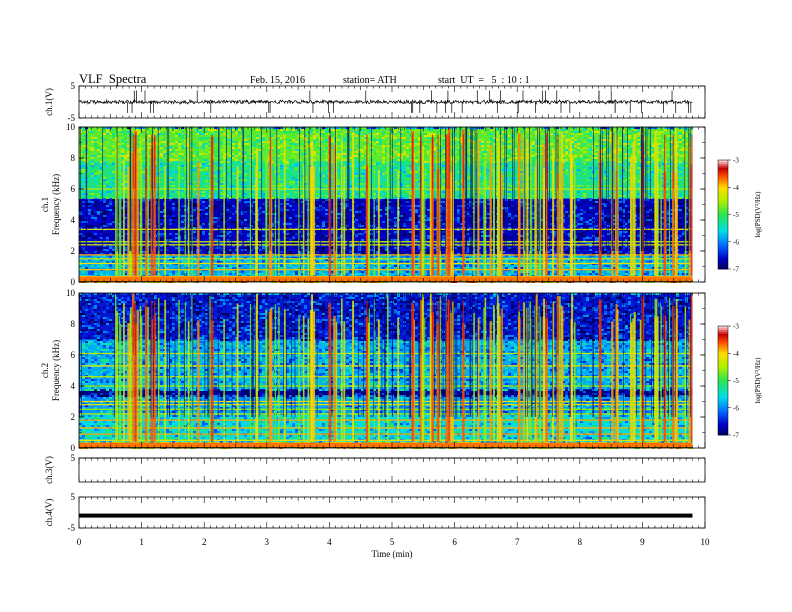  Describe the element at coordinates (370, 80) in the screenshot. I see `station-label: station= ATH` at that location.